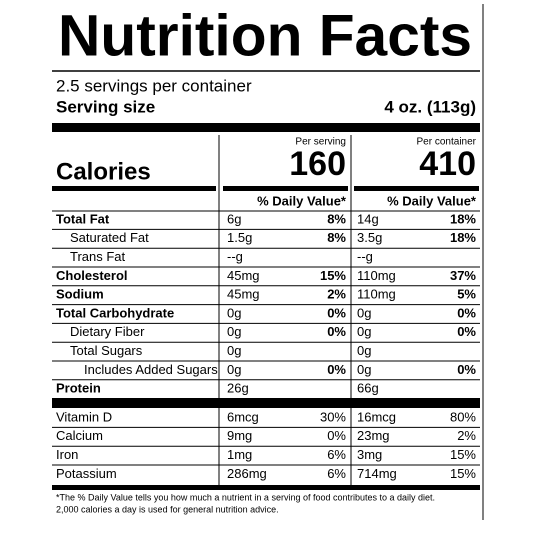 The image size is (533, 533). What do you see at coordinates (86, 473) in the screenshot?
I see `vitamin-name: Potassium` at bounding box center [86, 473].